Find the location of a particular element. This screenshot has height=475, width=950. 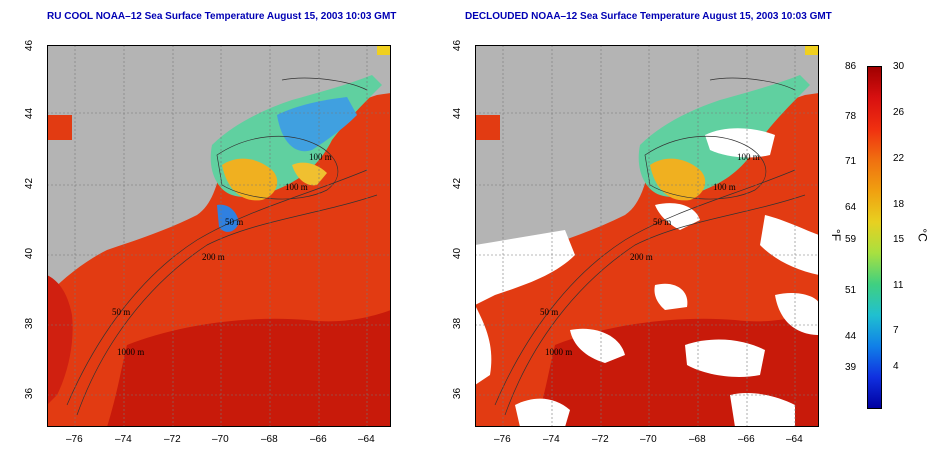

fahrenheit-tick: 39 is located at coordinates (851, 367).